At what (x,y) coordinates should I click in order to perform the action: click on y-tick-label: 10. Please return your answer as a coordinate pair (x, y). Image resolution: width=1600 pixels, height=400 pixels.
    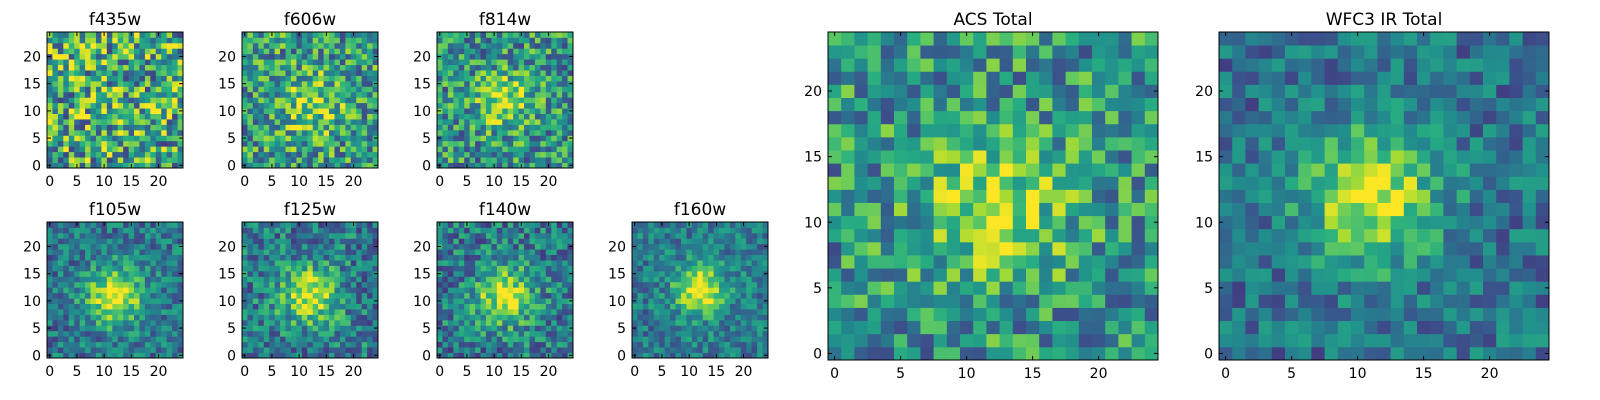
    Looking at the image, I should click on (422, 112).